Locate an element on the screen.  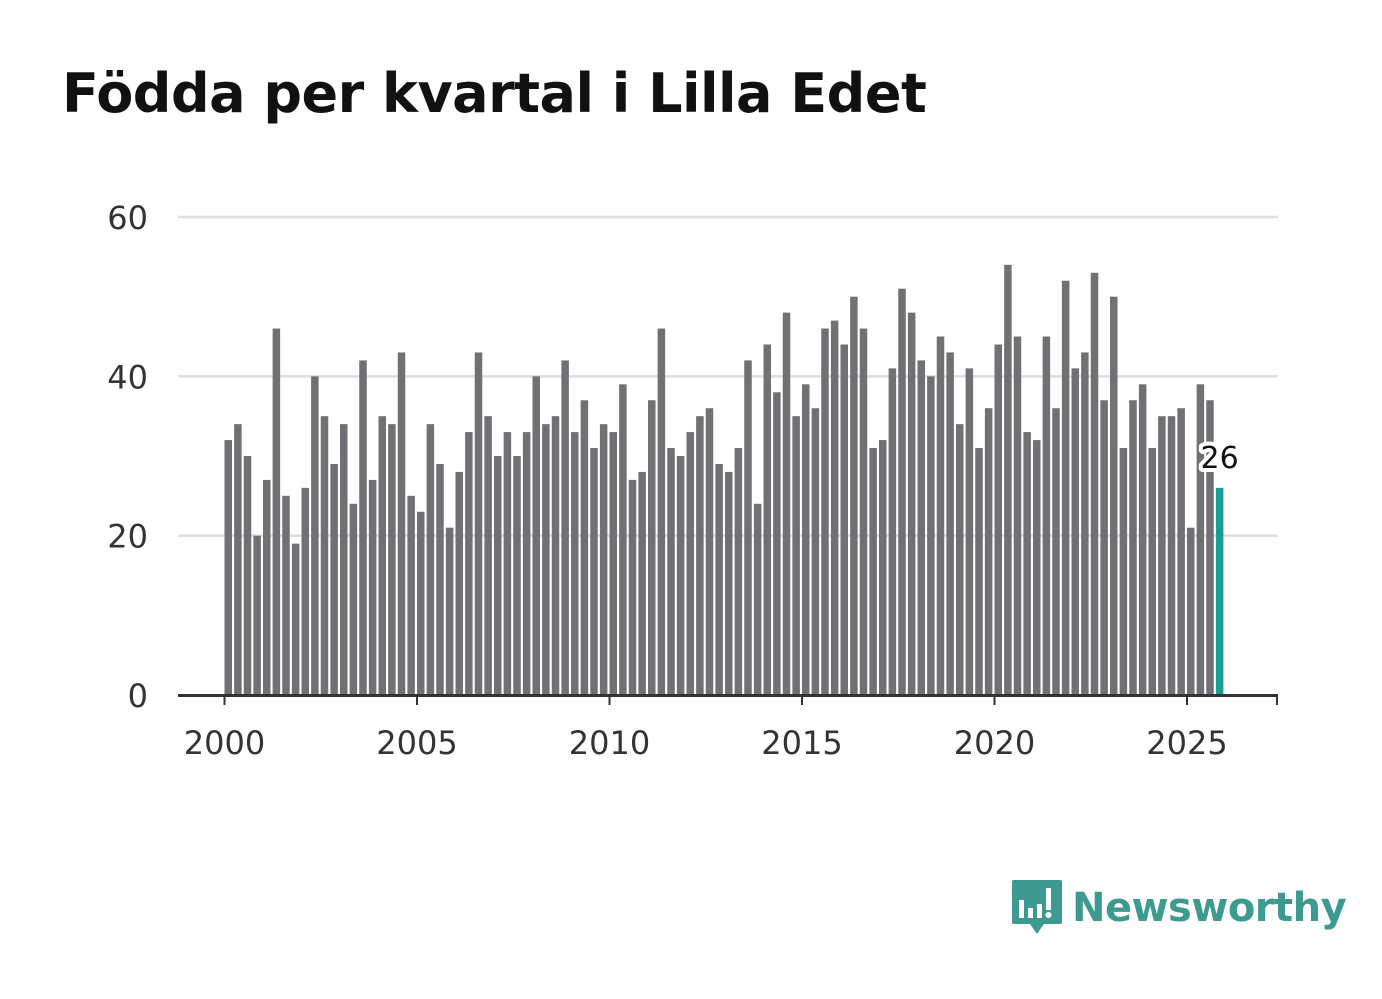
chart-title: Födda per kvartal i Lilla Edet is located at coordinates (494, 93).